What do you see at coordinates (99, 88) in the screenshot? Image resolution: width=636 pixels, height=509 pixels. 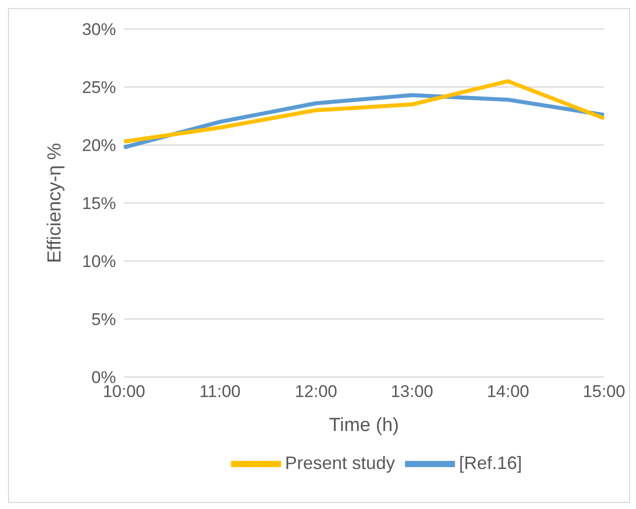 I see `y-tick-label: 25%` at bounding box center [99, 88].